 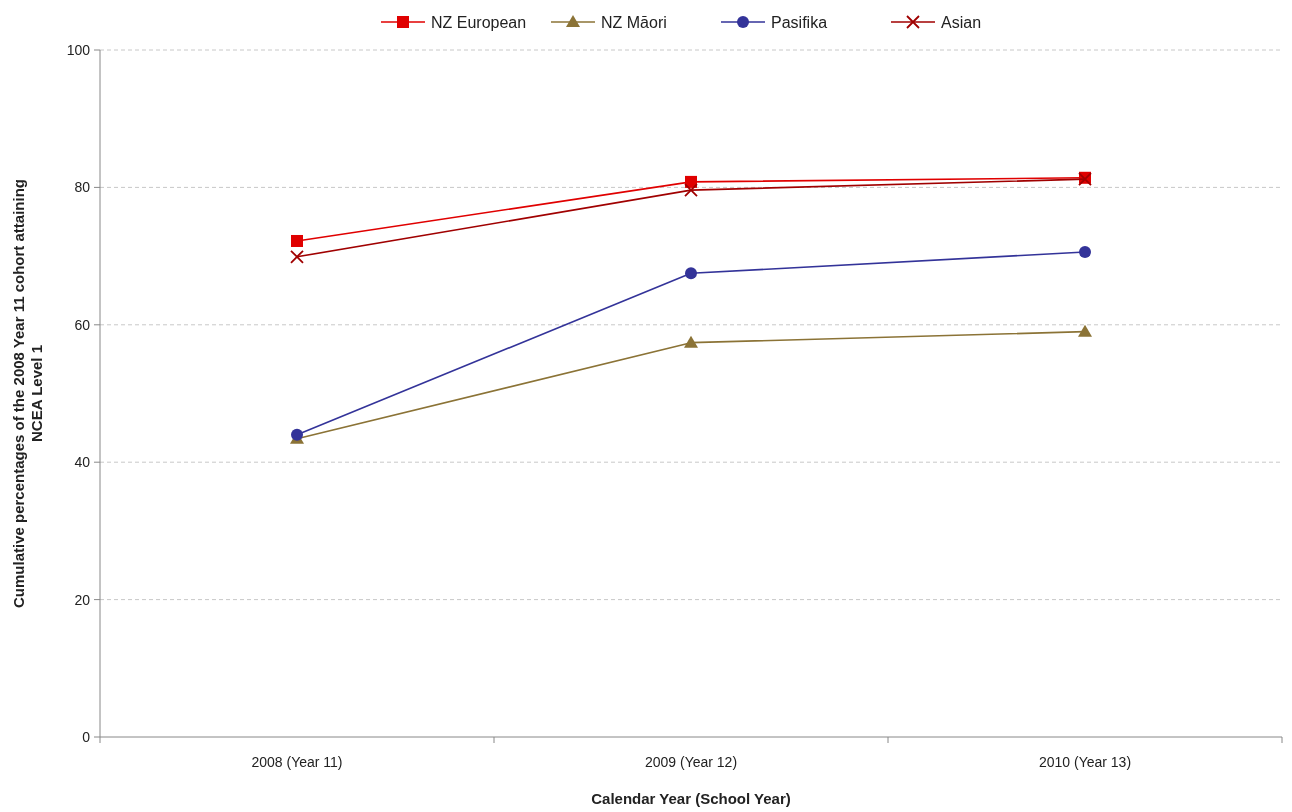 What do you see at coordinates (82, 599) in the screenshot?
I see `y-tick-label: 20` at bounding box center [82, 599].